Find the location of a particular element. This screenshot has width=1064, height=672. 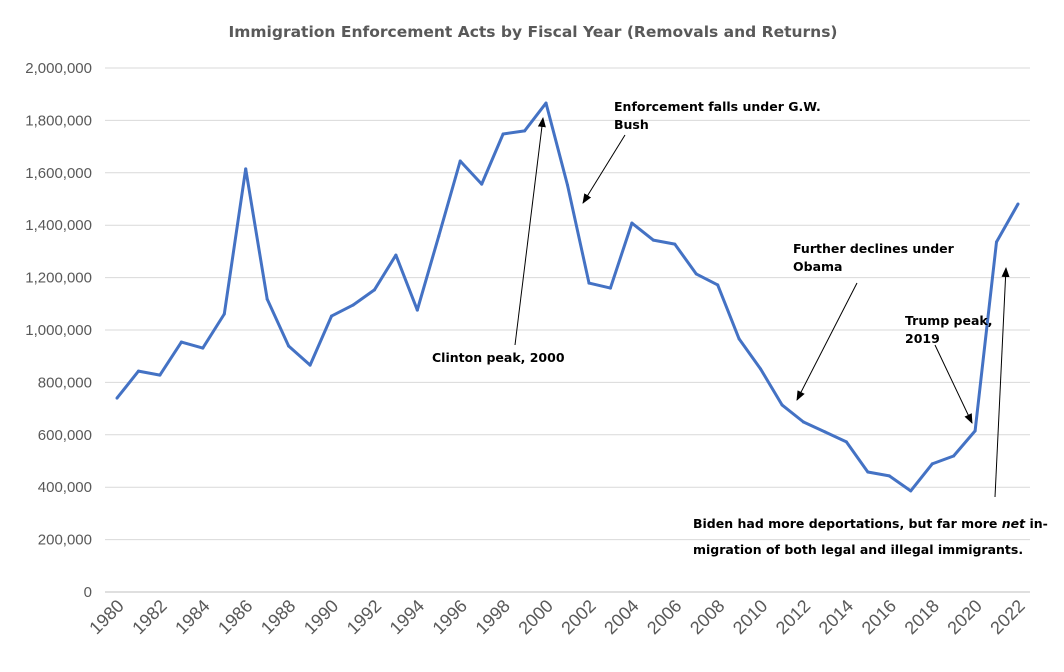

annotation-text: Clinton peak, 2000 is located at coordinates (498, 357).